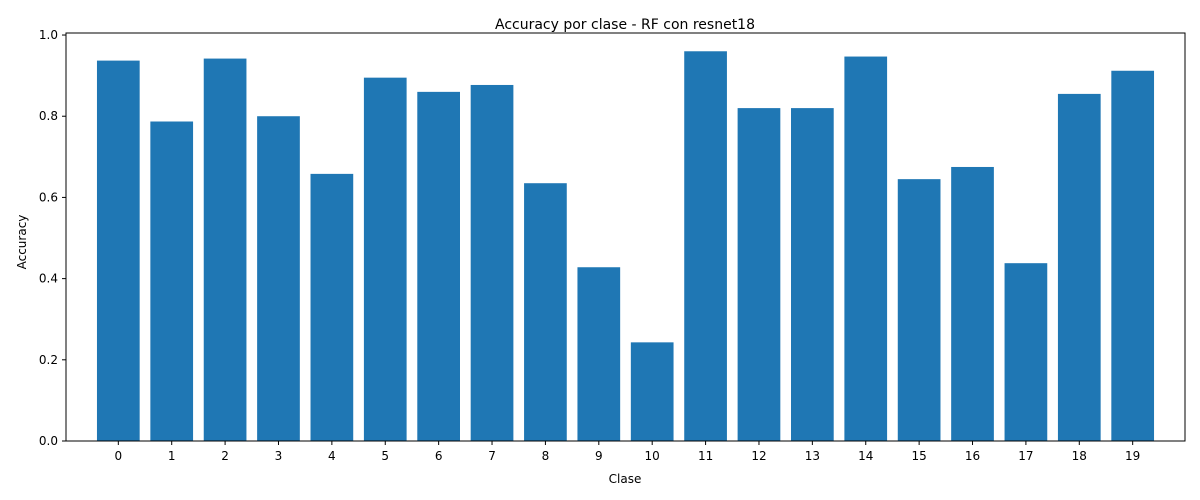 The image size is (1200, 500). What do you see at coordinates (279, 456) in the screenshot?
I see `x-tick-label: 3` at bounding box center [279, 456].